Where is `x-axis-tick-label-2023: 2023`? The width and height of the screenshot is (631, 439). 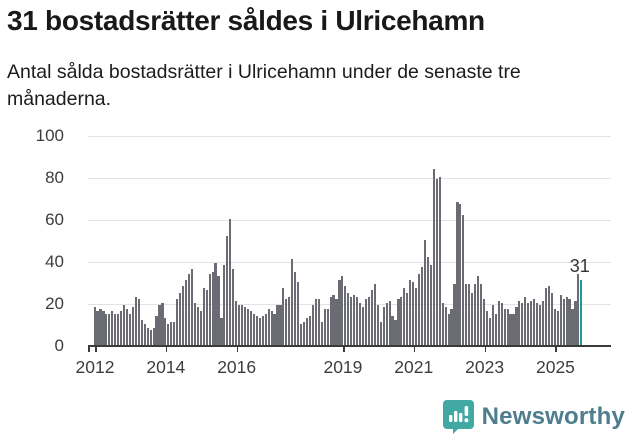
x-axis-tick-label-2023: 2023 is located at coordinates (485, 367).